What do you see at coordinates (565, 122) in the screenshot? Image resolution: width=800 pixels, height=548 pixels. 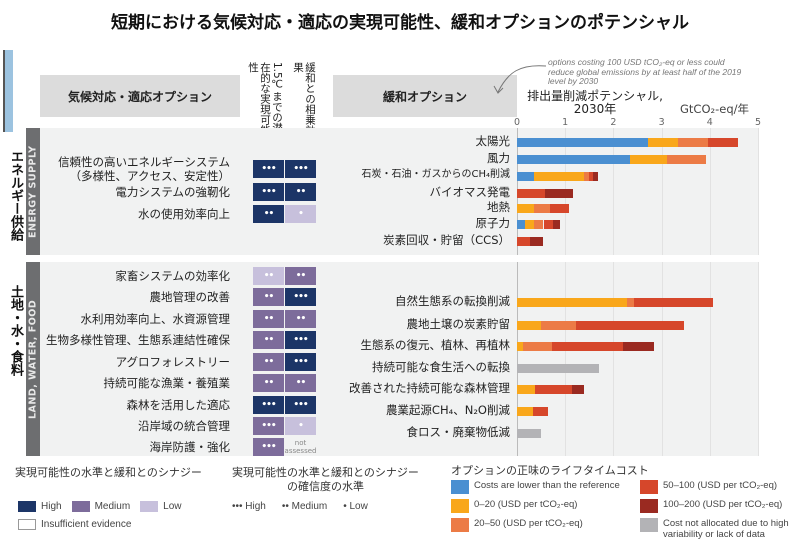 I see `x-tick-label: 1` at bounding box center [565, 122].